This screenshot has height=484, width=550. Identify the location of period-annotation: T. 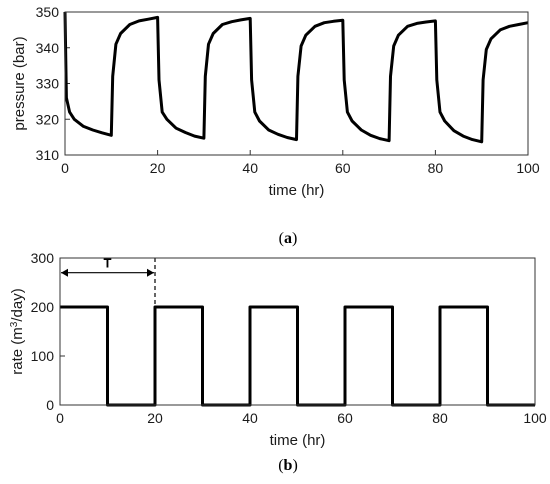
(108, 306).